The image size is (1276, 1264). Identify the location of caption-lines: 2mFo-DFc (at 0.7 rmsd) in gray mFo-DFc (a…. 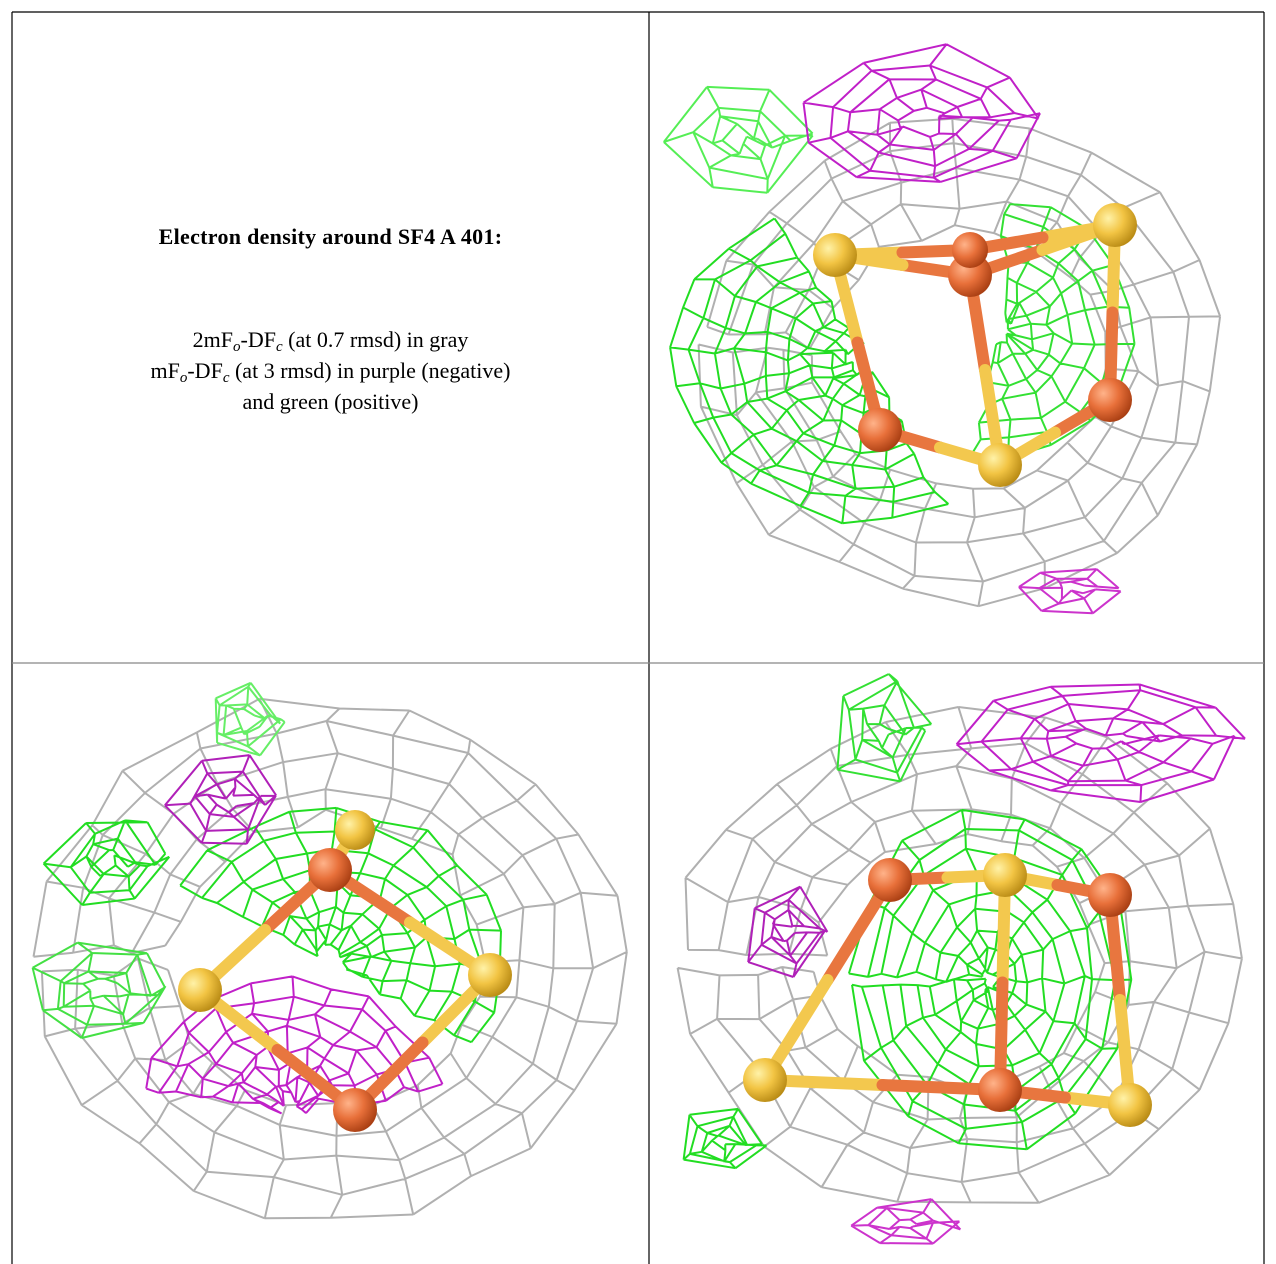
(330, 370).